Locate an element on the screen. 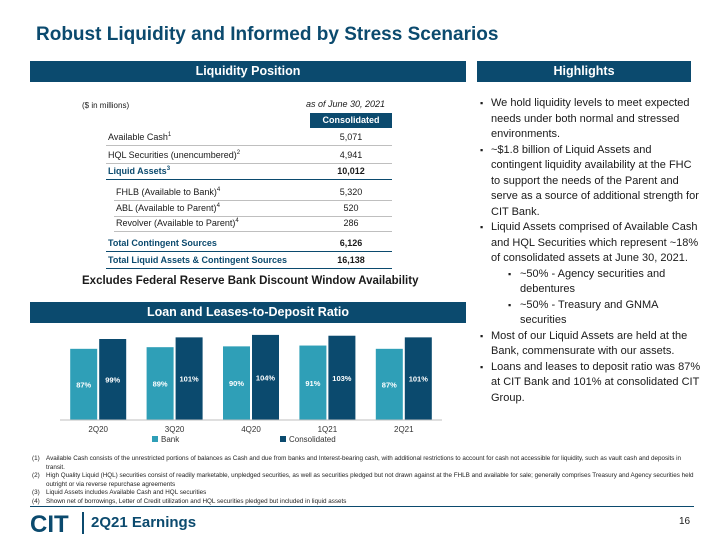  footer-separator is located at coordinates (83, 523).